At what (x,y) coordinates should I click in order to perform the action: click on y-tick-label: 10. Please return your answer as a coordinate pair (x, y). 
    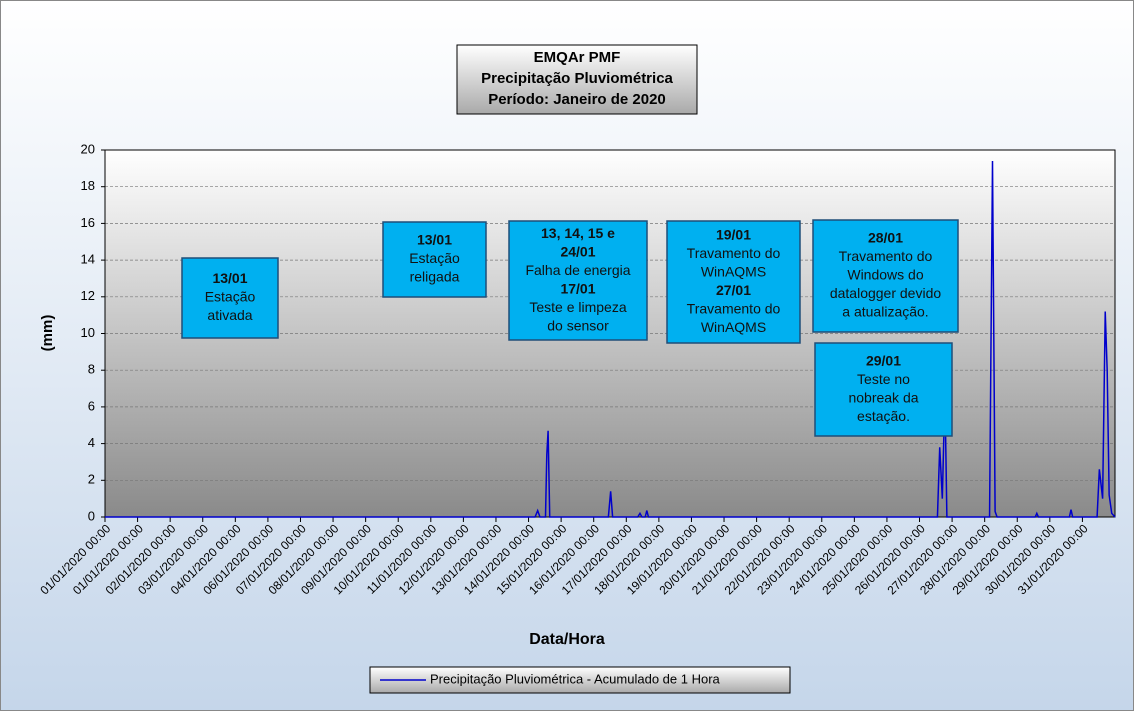
    Looking at the image, I should click on (88, 332).